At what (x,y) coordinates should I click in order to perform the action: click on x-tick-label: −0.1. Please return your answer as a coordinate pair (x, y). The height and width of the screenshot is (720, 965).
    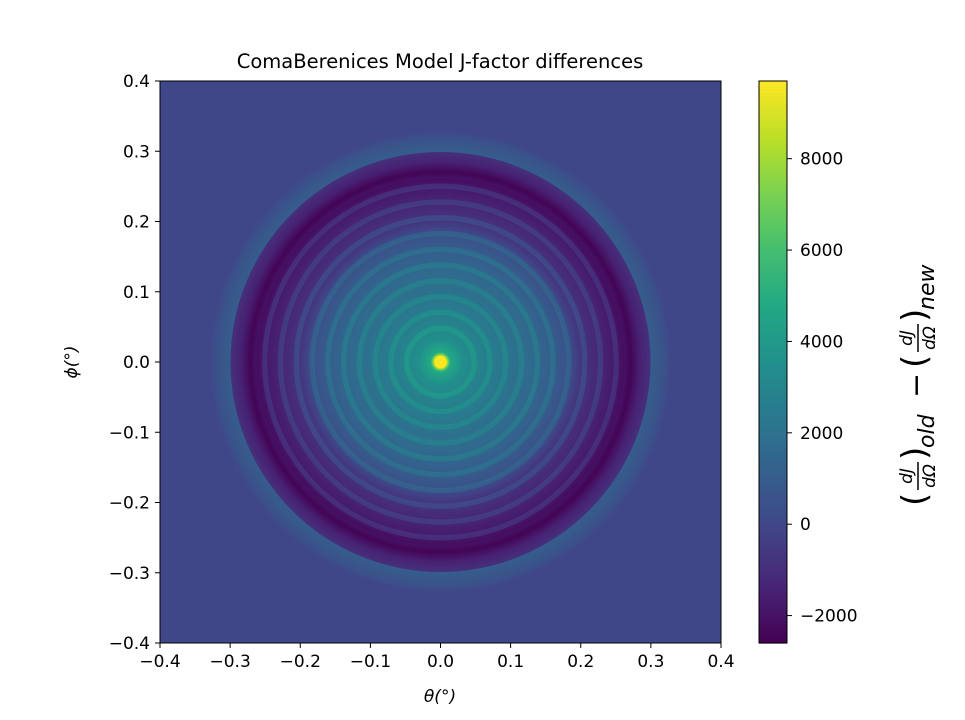
    Looking at the image, I should click on (370, 662).